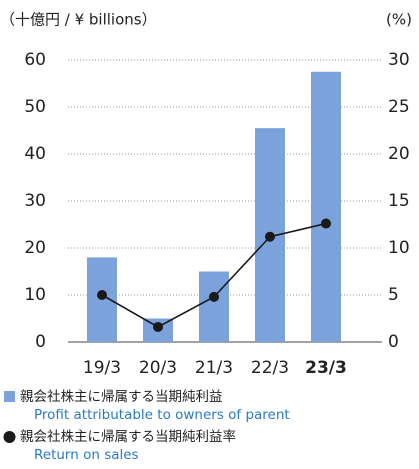 This screenshot has height=469, width=419. What do you see at coordinates (393, 342) in the screenshot?
I see `y2-tick-label: 0` at bounding box center [393, 342].